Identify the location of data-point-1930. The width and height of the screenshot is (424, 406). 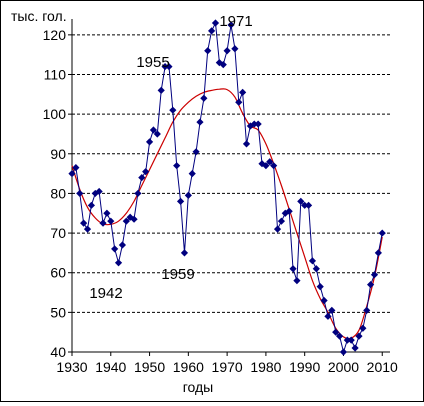
(72, 174).